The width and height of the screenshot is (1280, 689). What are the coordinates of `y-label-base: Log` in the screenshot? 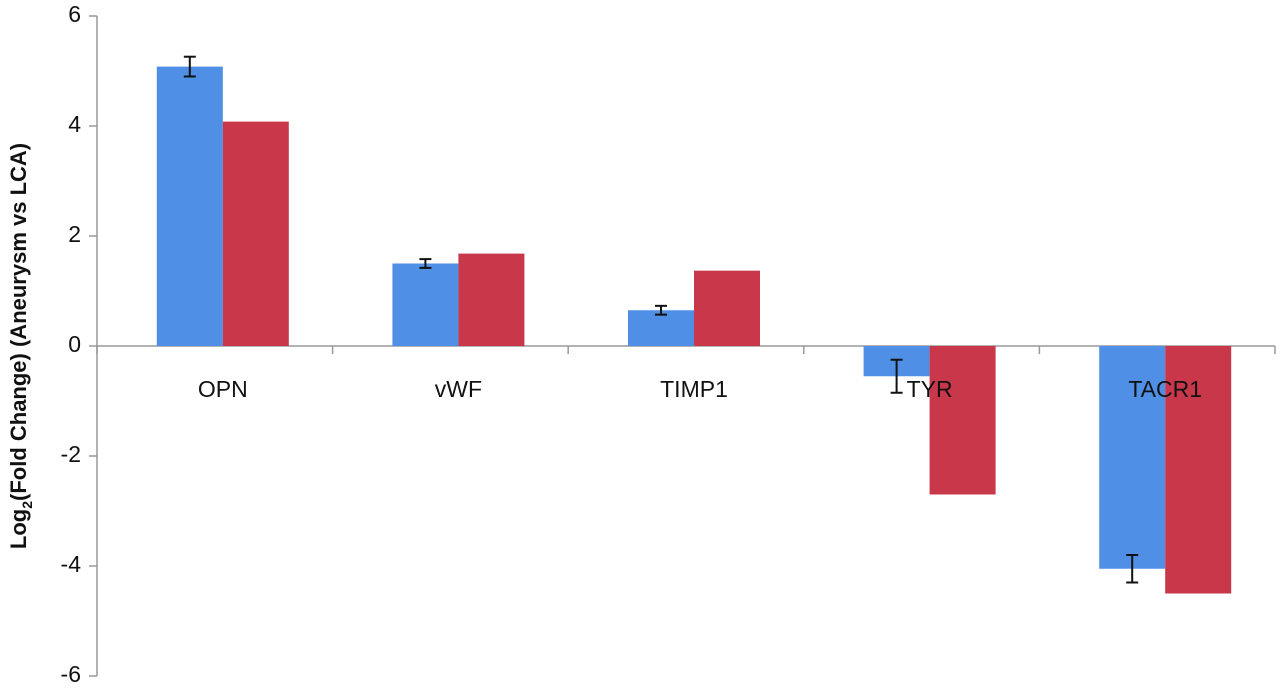 It's located at (18, 529).